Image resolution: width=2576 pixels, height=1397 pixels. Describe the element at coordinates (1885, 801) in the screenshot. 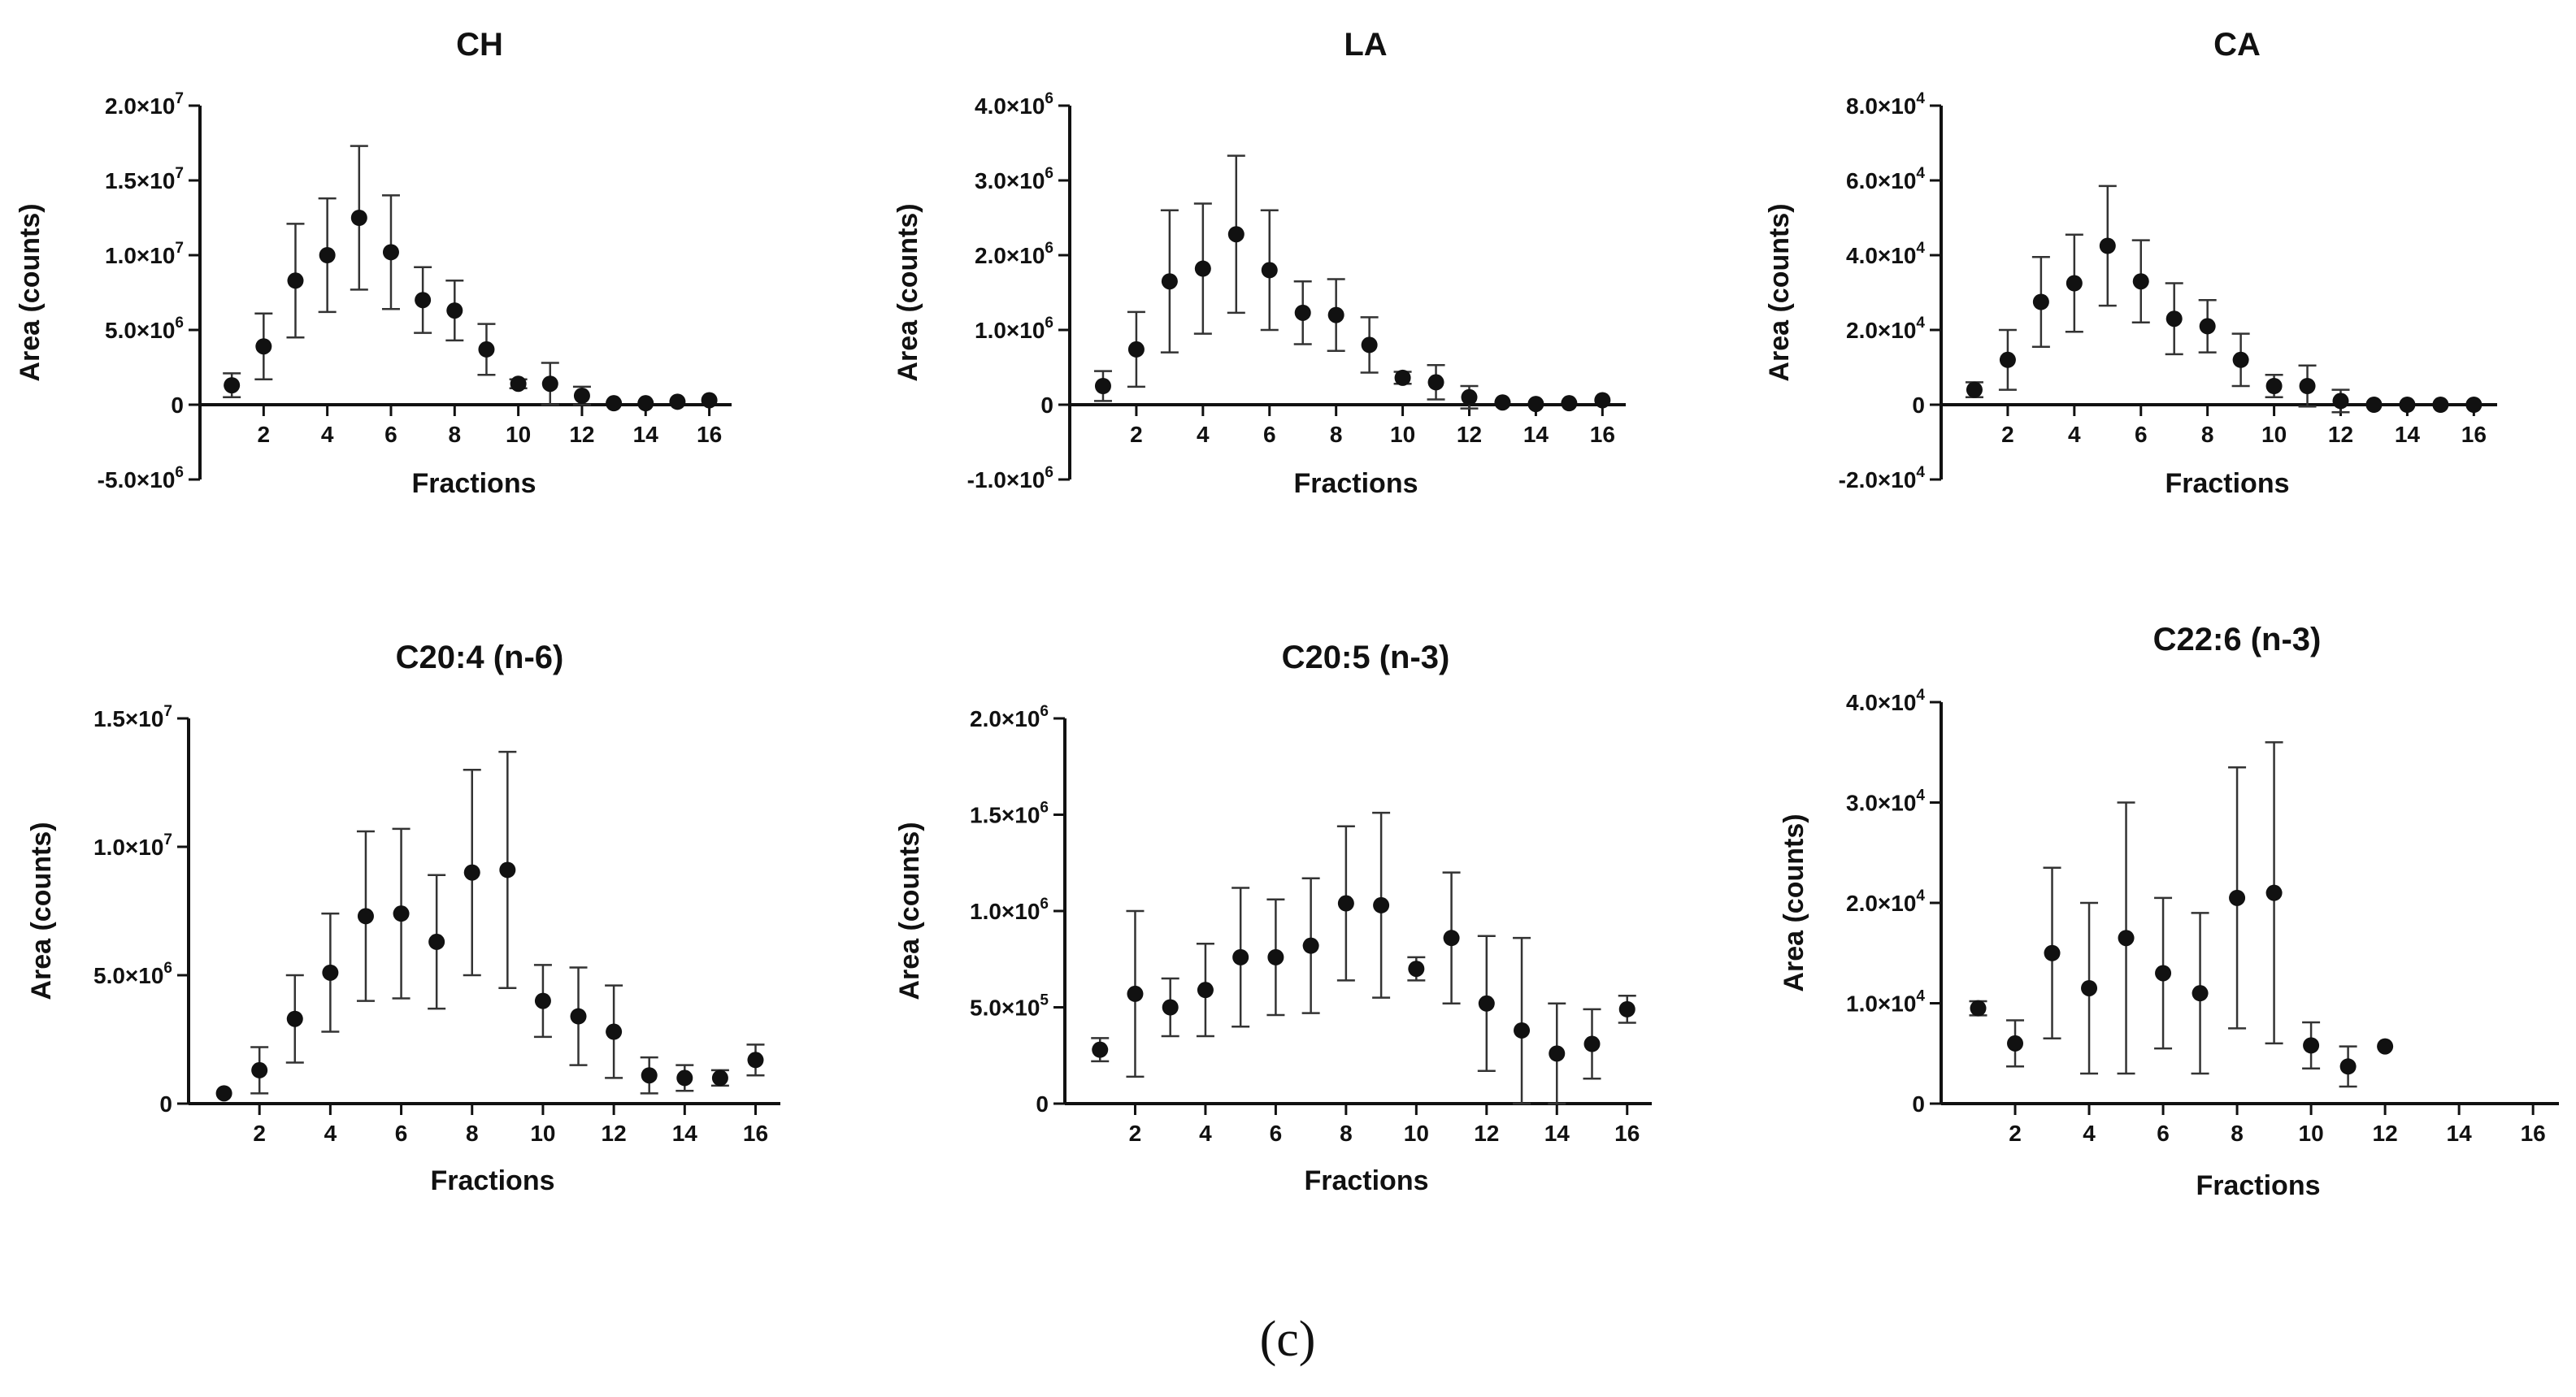

I see `y-tick-label: 3.0×10⁴` at that location.